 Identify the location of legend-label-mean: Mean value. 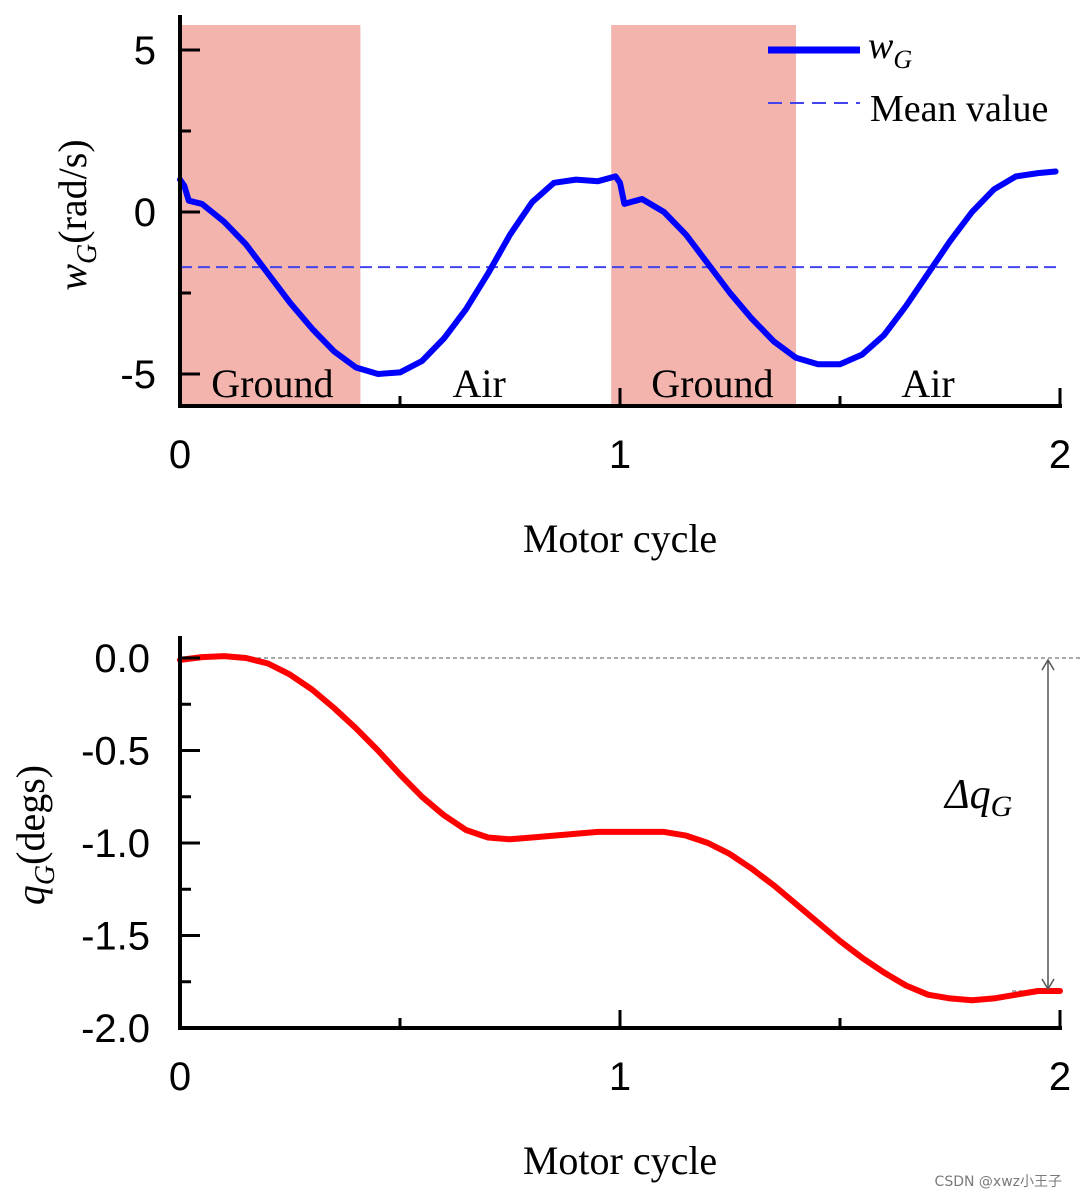
(959, 109).